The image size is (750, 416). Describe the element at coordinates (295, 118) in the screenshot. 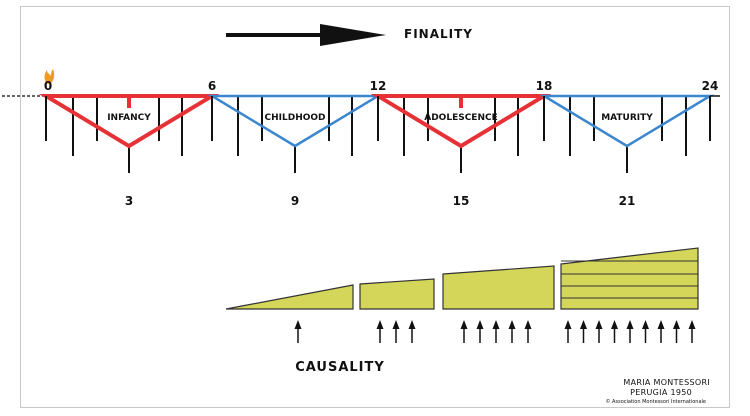

I see `plane-label: CHILDHOOD` at that location.